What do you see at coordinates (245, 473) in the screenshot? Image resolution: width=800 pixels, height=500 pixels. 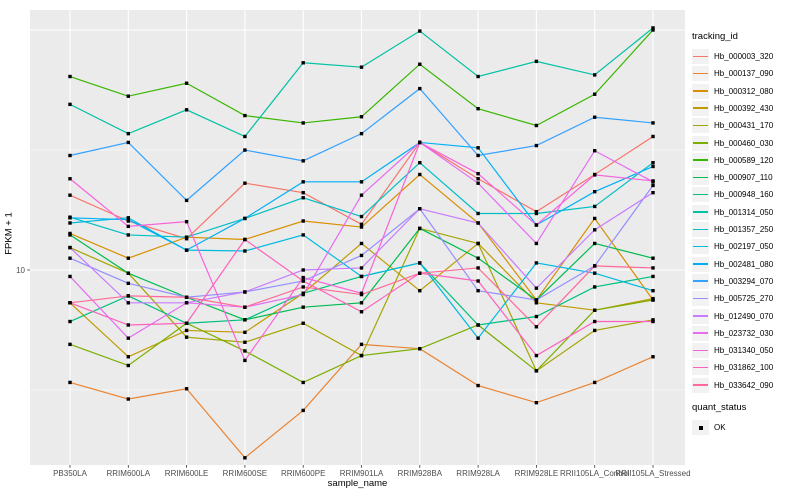 I see `x-tick-label: RRIM600SE` at bounding box center [245, 473].